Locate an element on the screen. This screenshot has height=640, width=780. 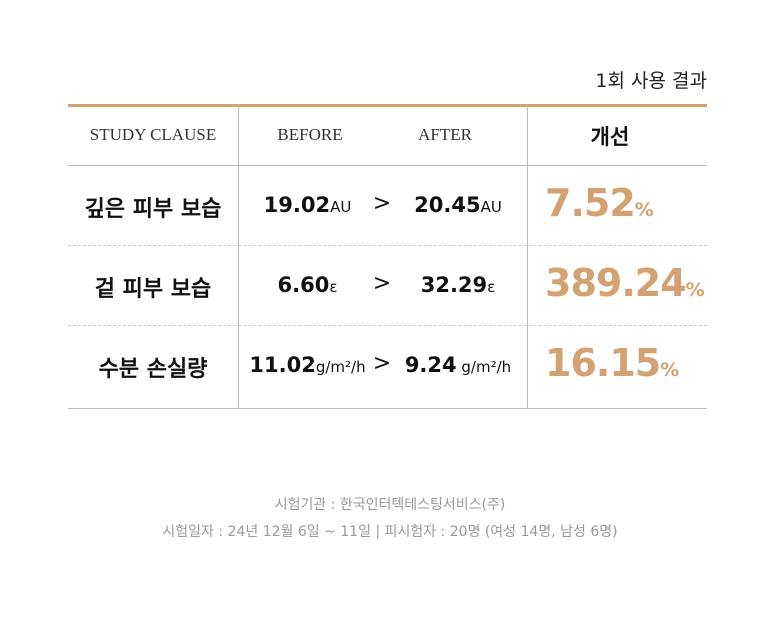
after-cell: 20.45AU is located at coordinates (458, 205).